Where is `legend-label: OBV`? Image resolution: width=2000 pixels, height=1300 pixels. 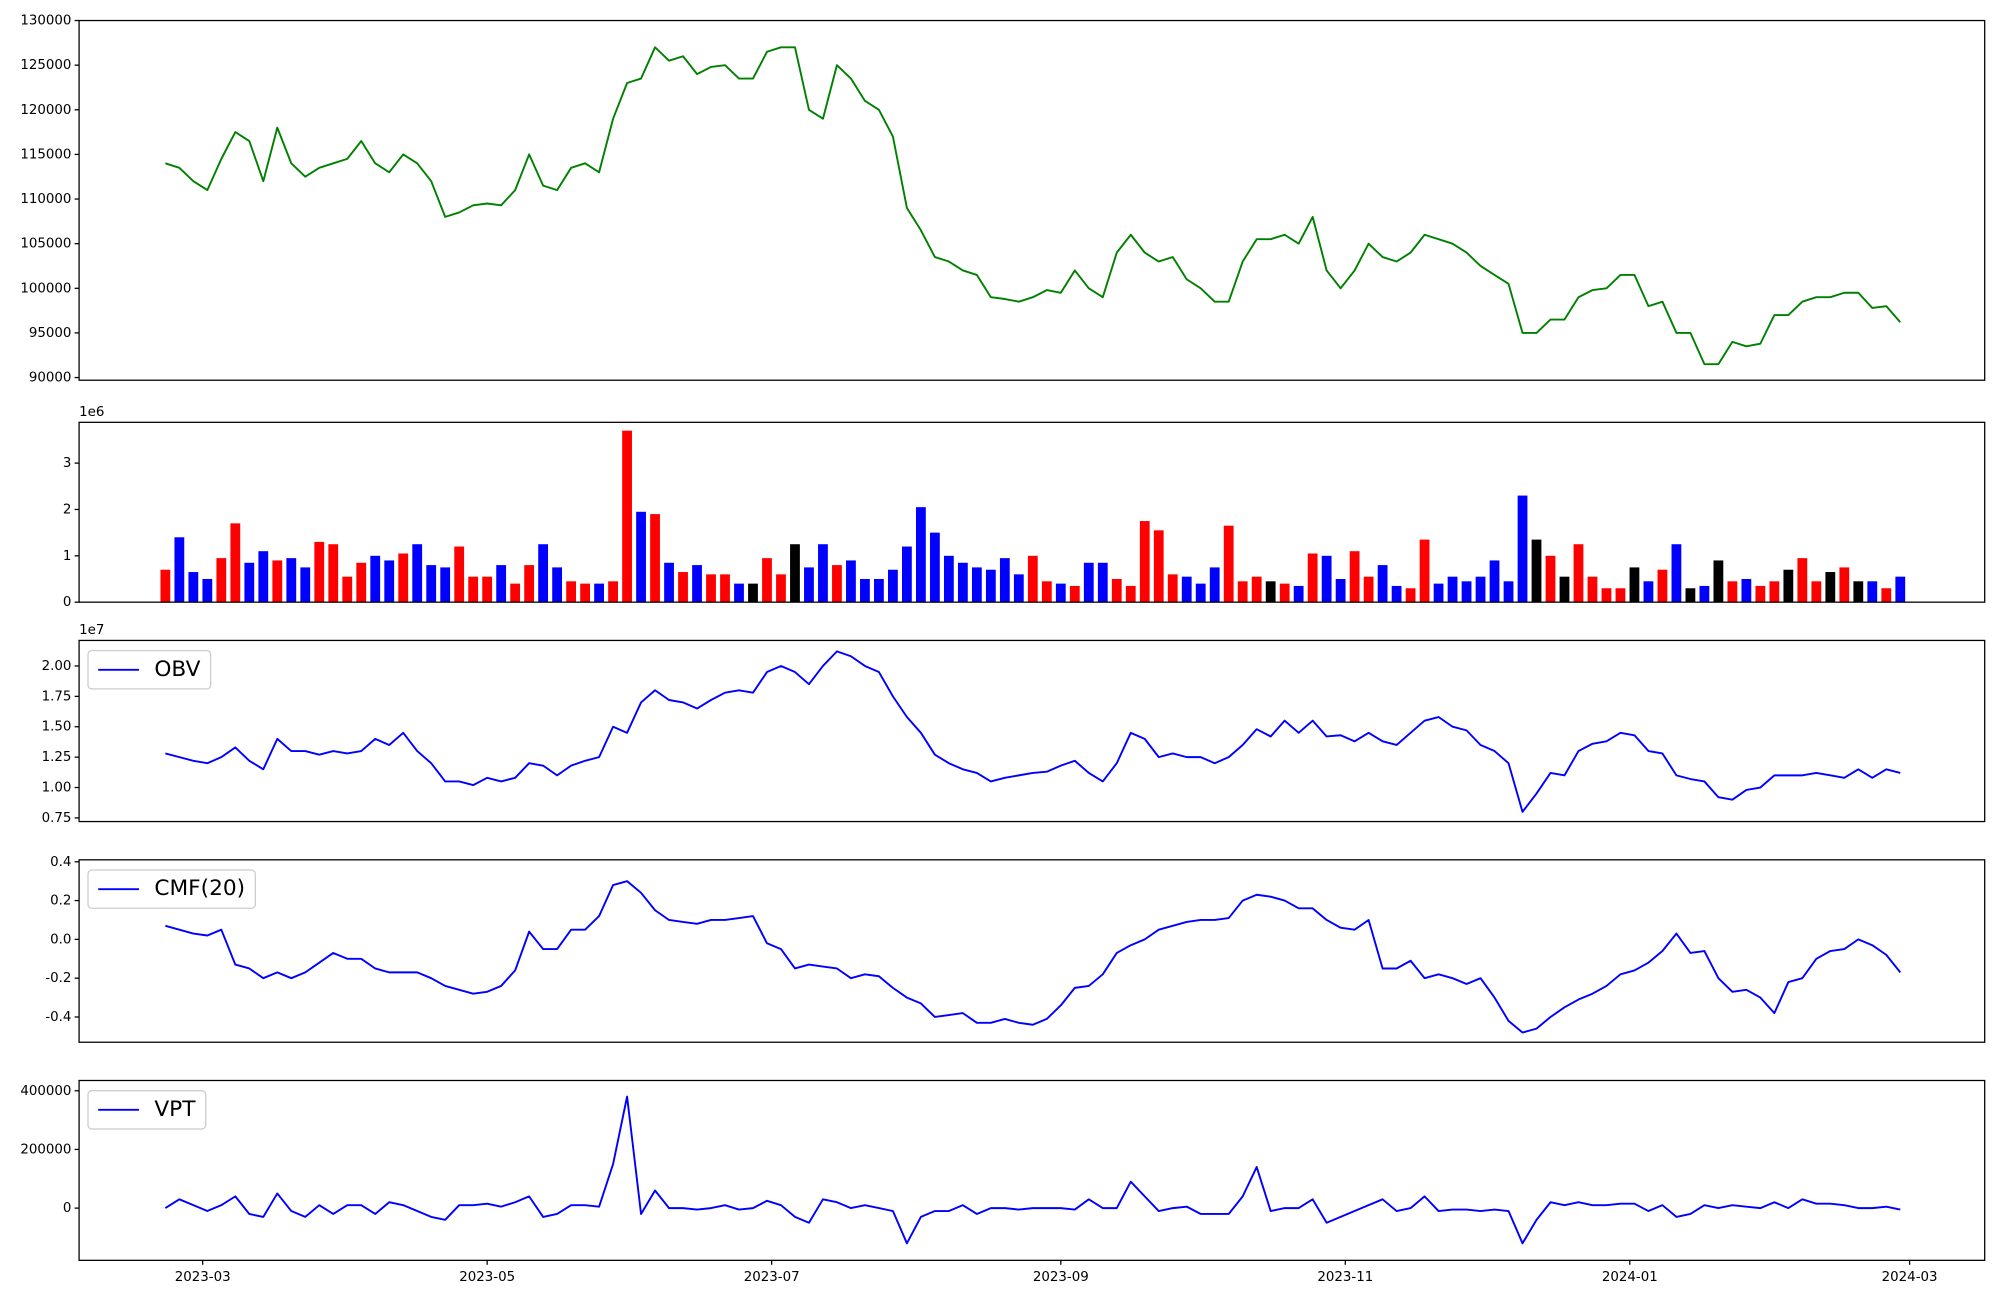 legend-label: OBV is located at coordinates (177, 669).